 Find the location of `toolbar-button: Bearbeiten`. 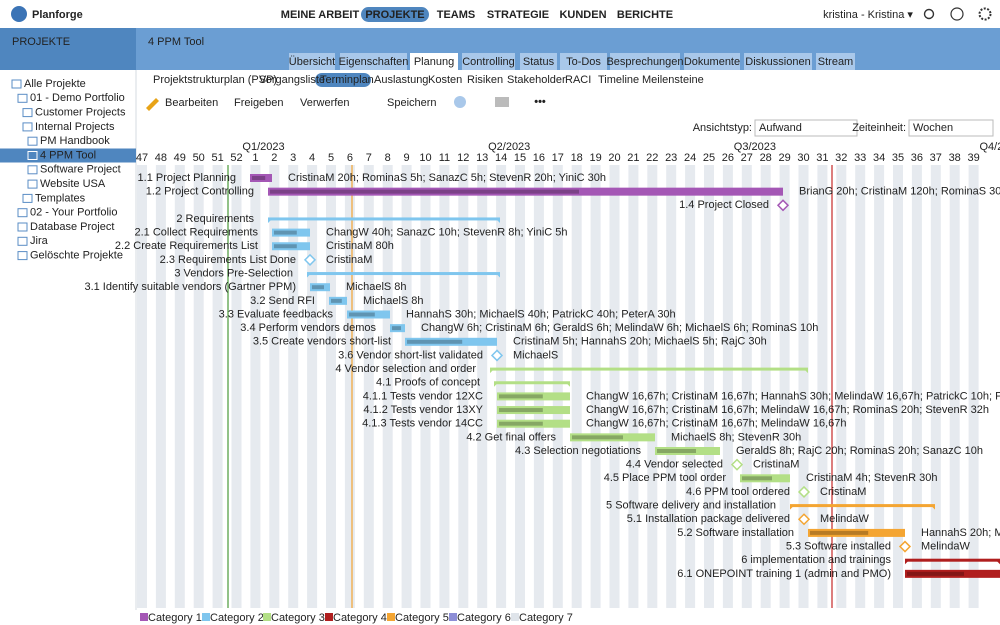

toolbar-button: Bearbeiten is located at coordinates (191, 103).